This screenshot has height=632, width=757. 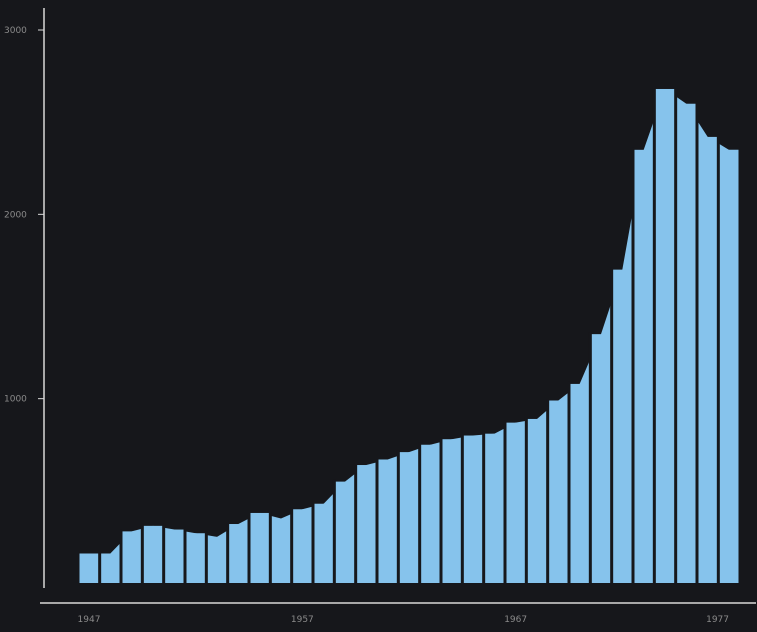 I want to click on y-tick-label: 2000, so click(x=15, y=215).